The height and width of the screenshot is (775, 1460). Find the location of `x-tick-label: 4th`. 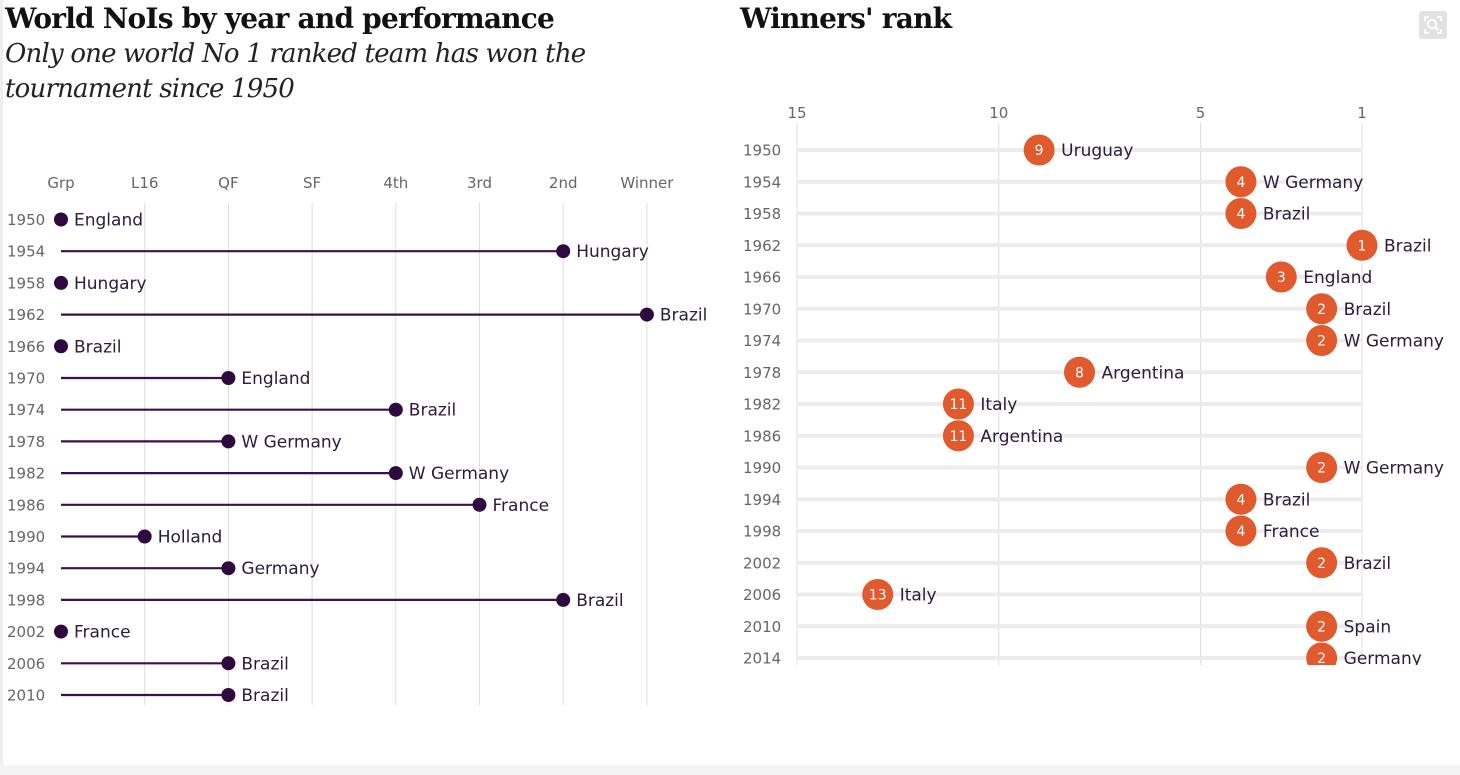

x-tick-label: 4th is located at coordinates (395, 183).